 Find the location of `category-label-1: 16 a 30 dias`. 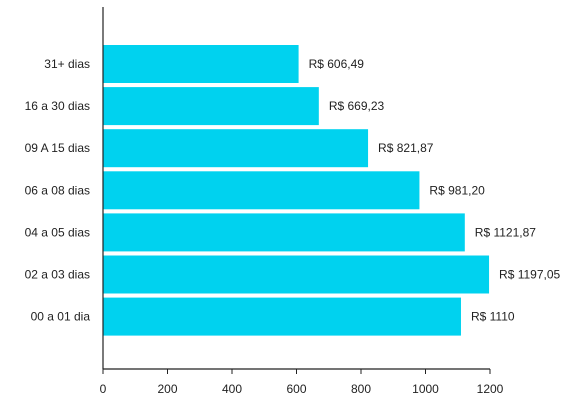

category-label-1: 16 a 30 dias is located at coordinates (57, 106).